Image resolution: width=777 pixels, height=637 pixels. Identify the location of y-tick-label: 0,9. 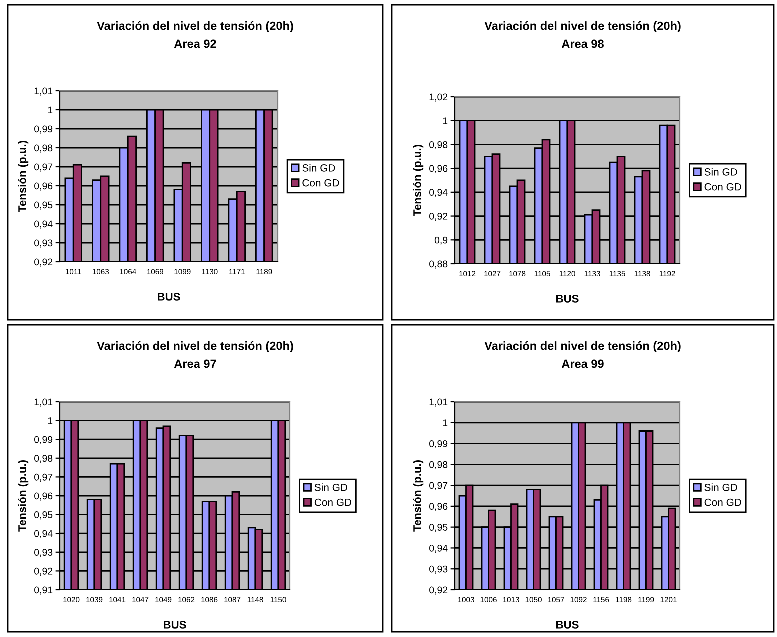
(441, 240).